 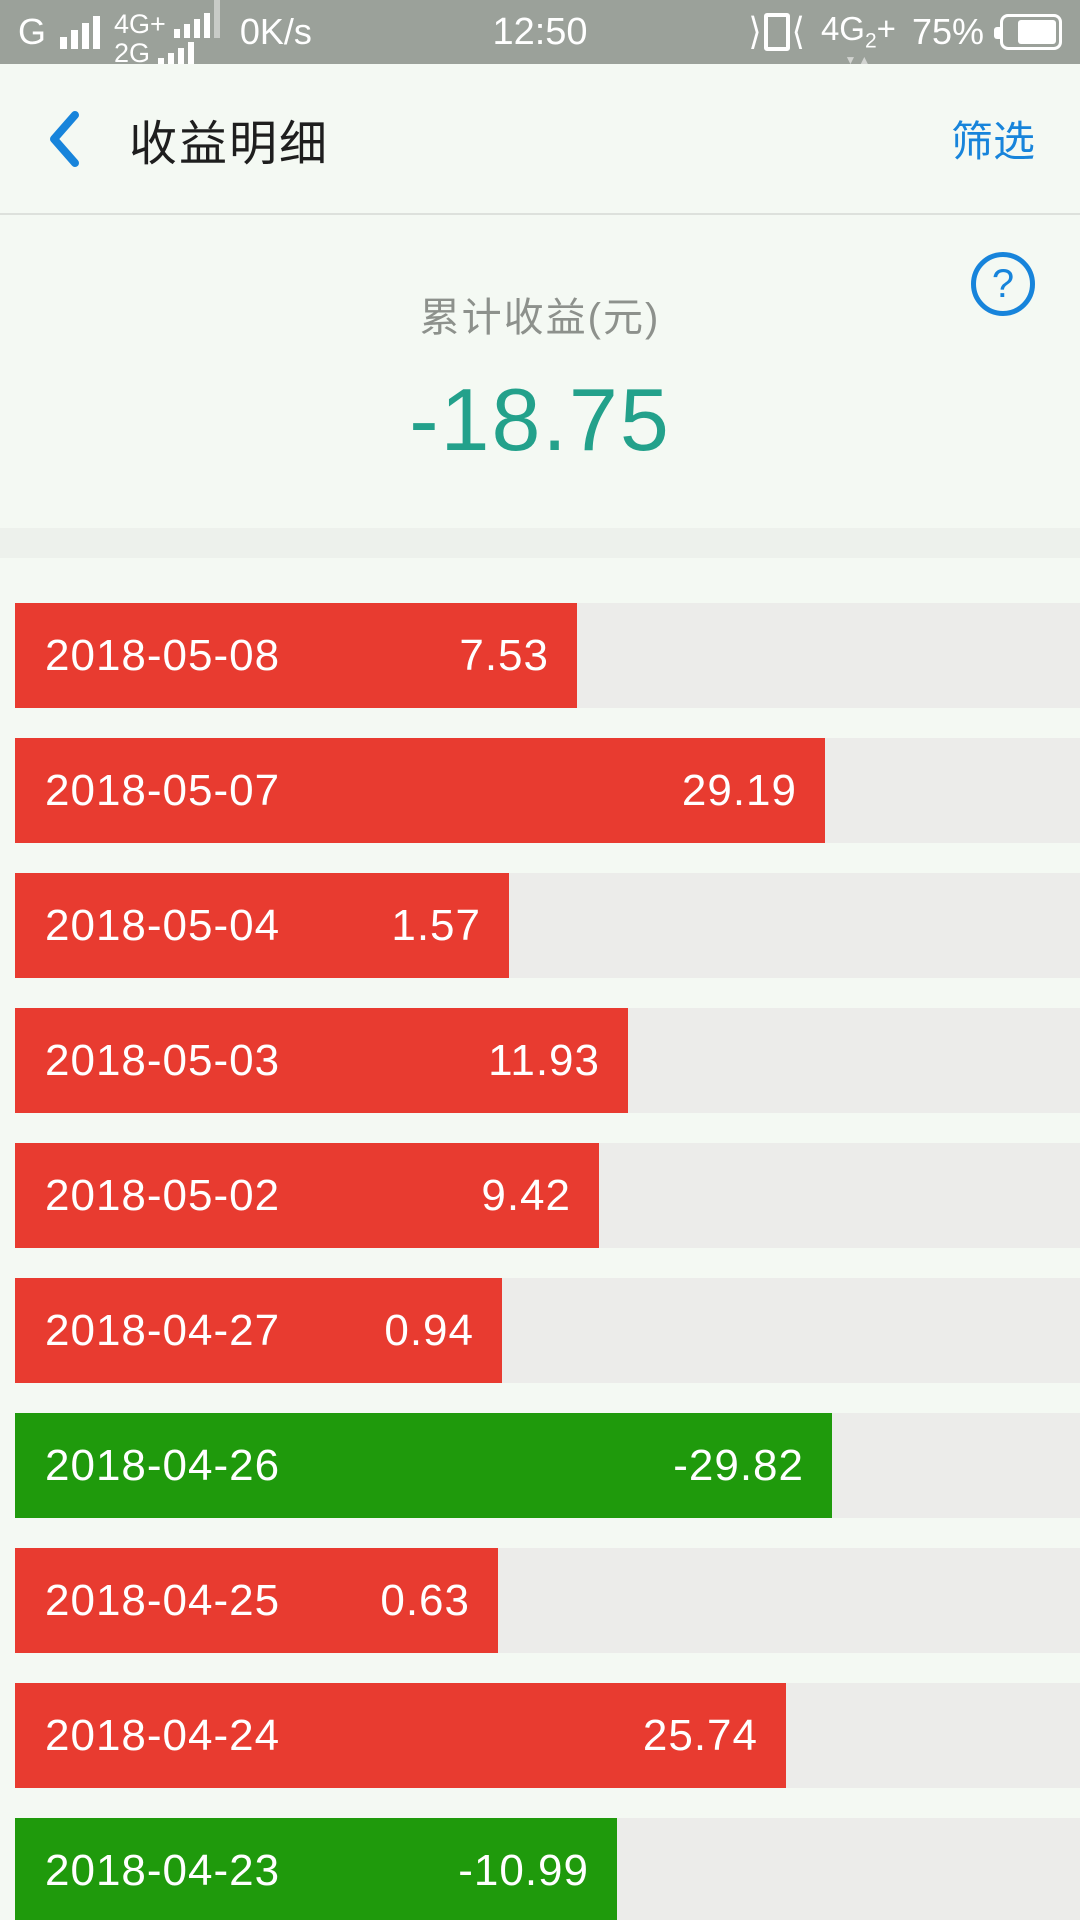 I want to click on bar: 2018-04-23 -10.99, so click(x=316, y=1869).